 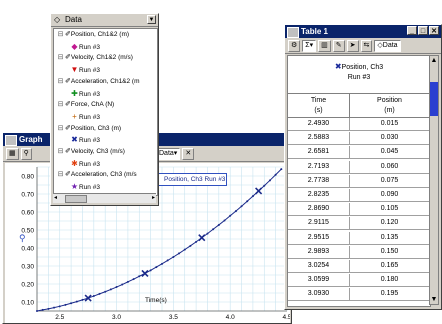 I want to click on table-row: 3.0930 0.195, so click(x=359, y=295).